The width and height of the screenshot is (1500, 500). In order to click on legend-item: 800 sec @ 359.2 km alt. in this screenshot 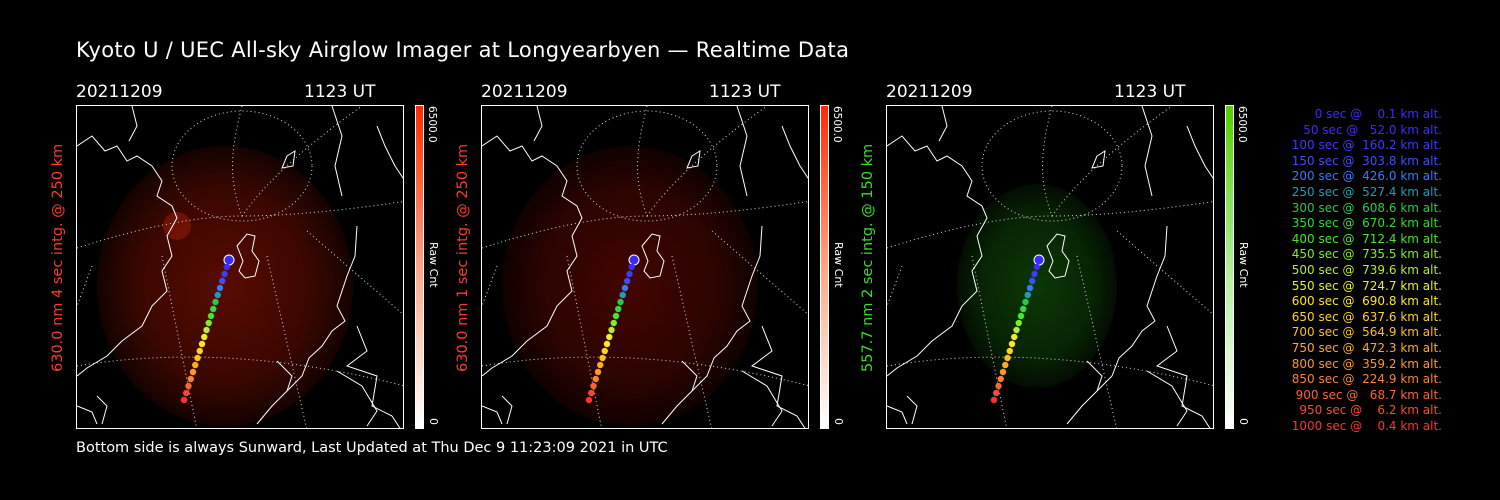, I will do `click(1366, 363)`.